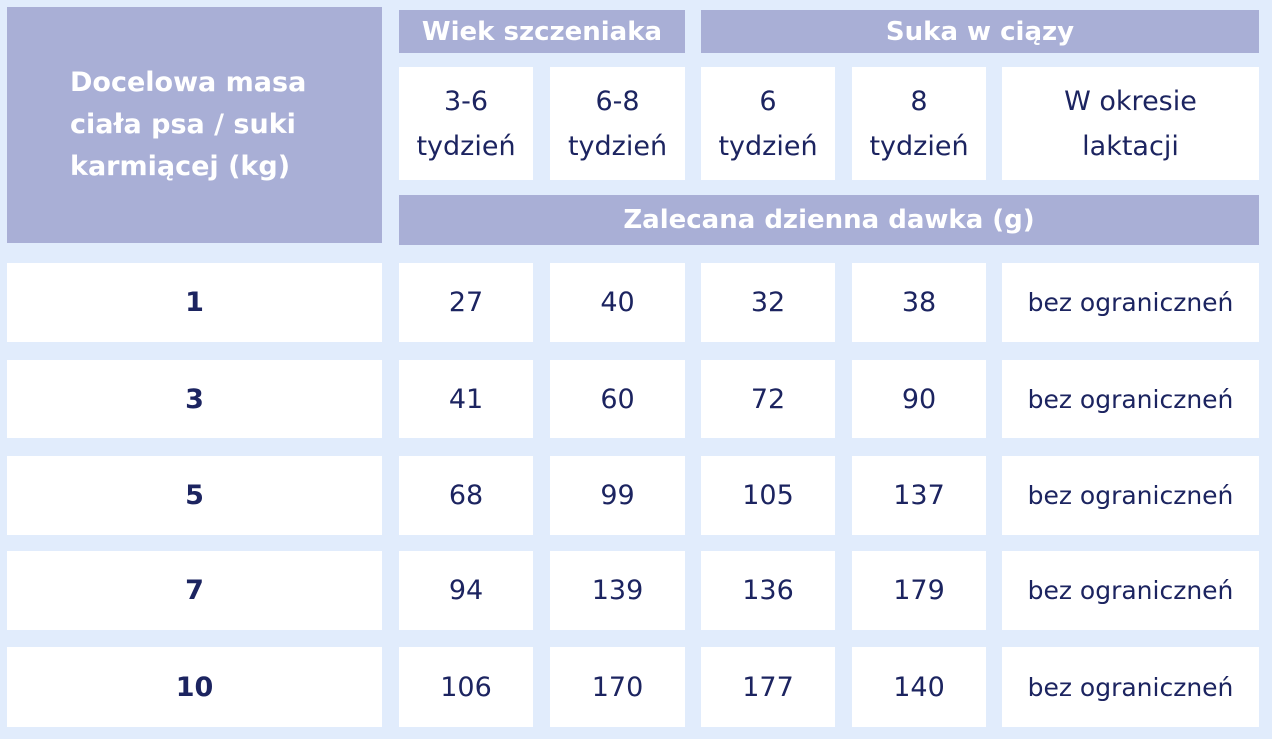 This screenshot has height=739, width=1272. Describe the element at coordinates (919, 123) in the screenshot. I see `subcolumn-header: 8 tydzień` at that location.